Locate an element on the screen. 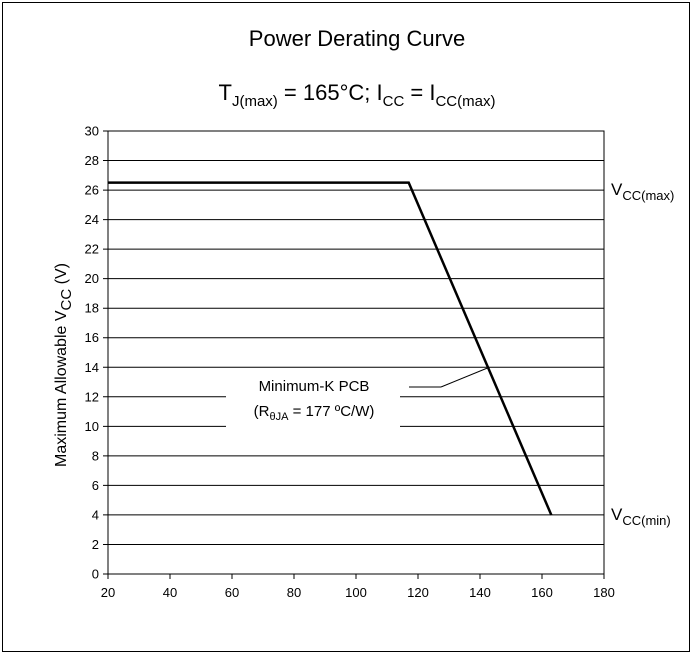 The width and height of the screenshot is (694, 656). annotation: Minimum-K PCB (RθJA = 177 ºC/W) is located at coordinates (358, 397).